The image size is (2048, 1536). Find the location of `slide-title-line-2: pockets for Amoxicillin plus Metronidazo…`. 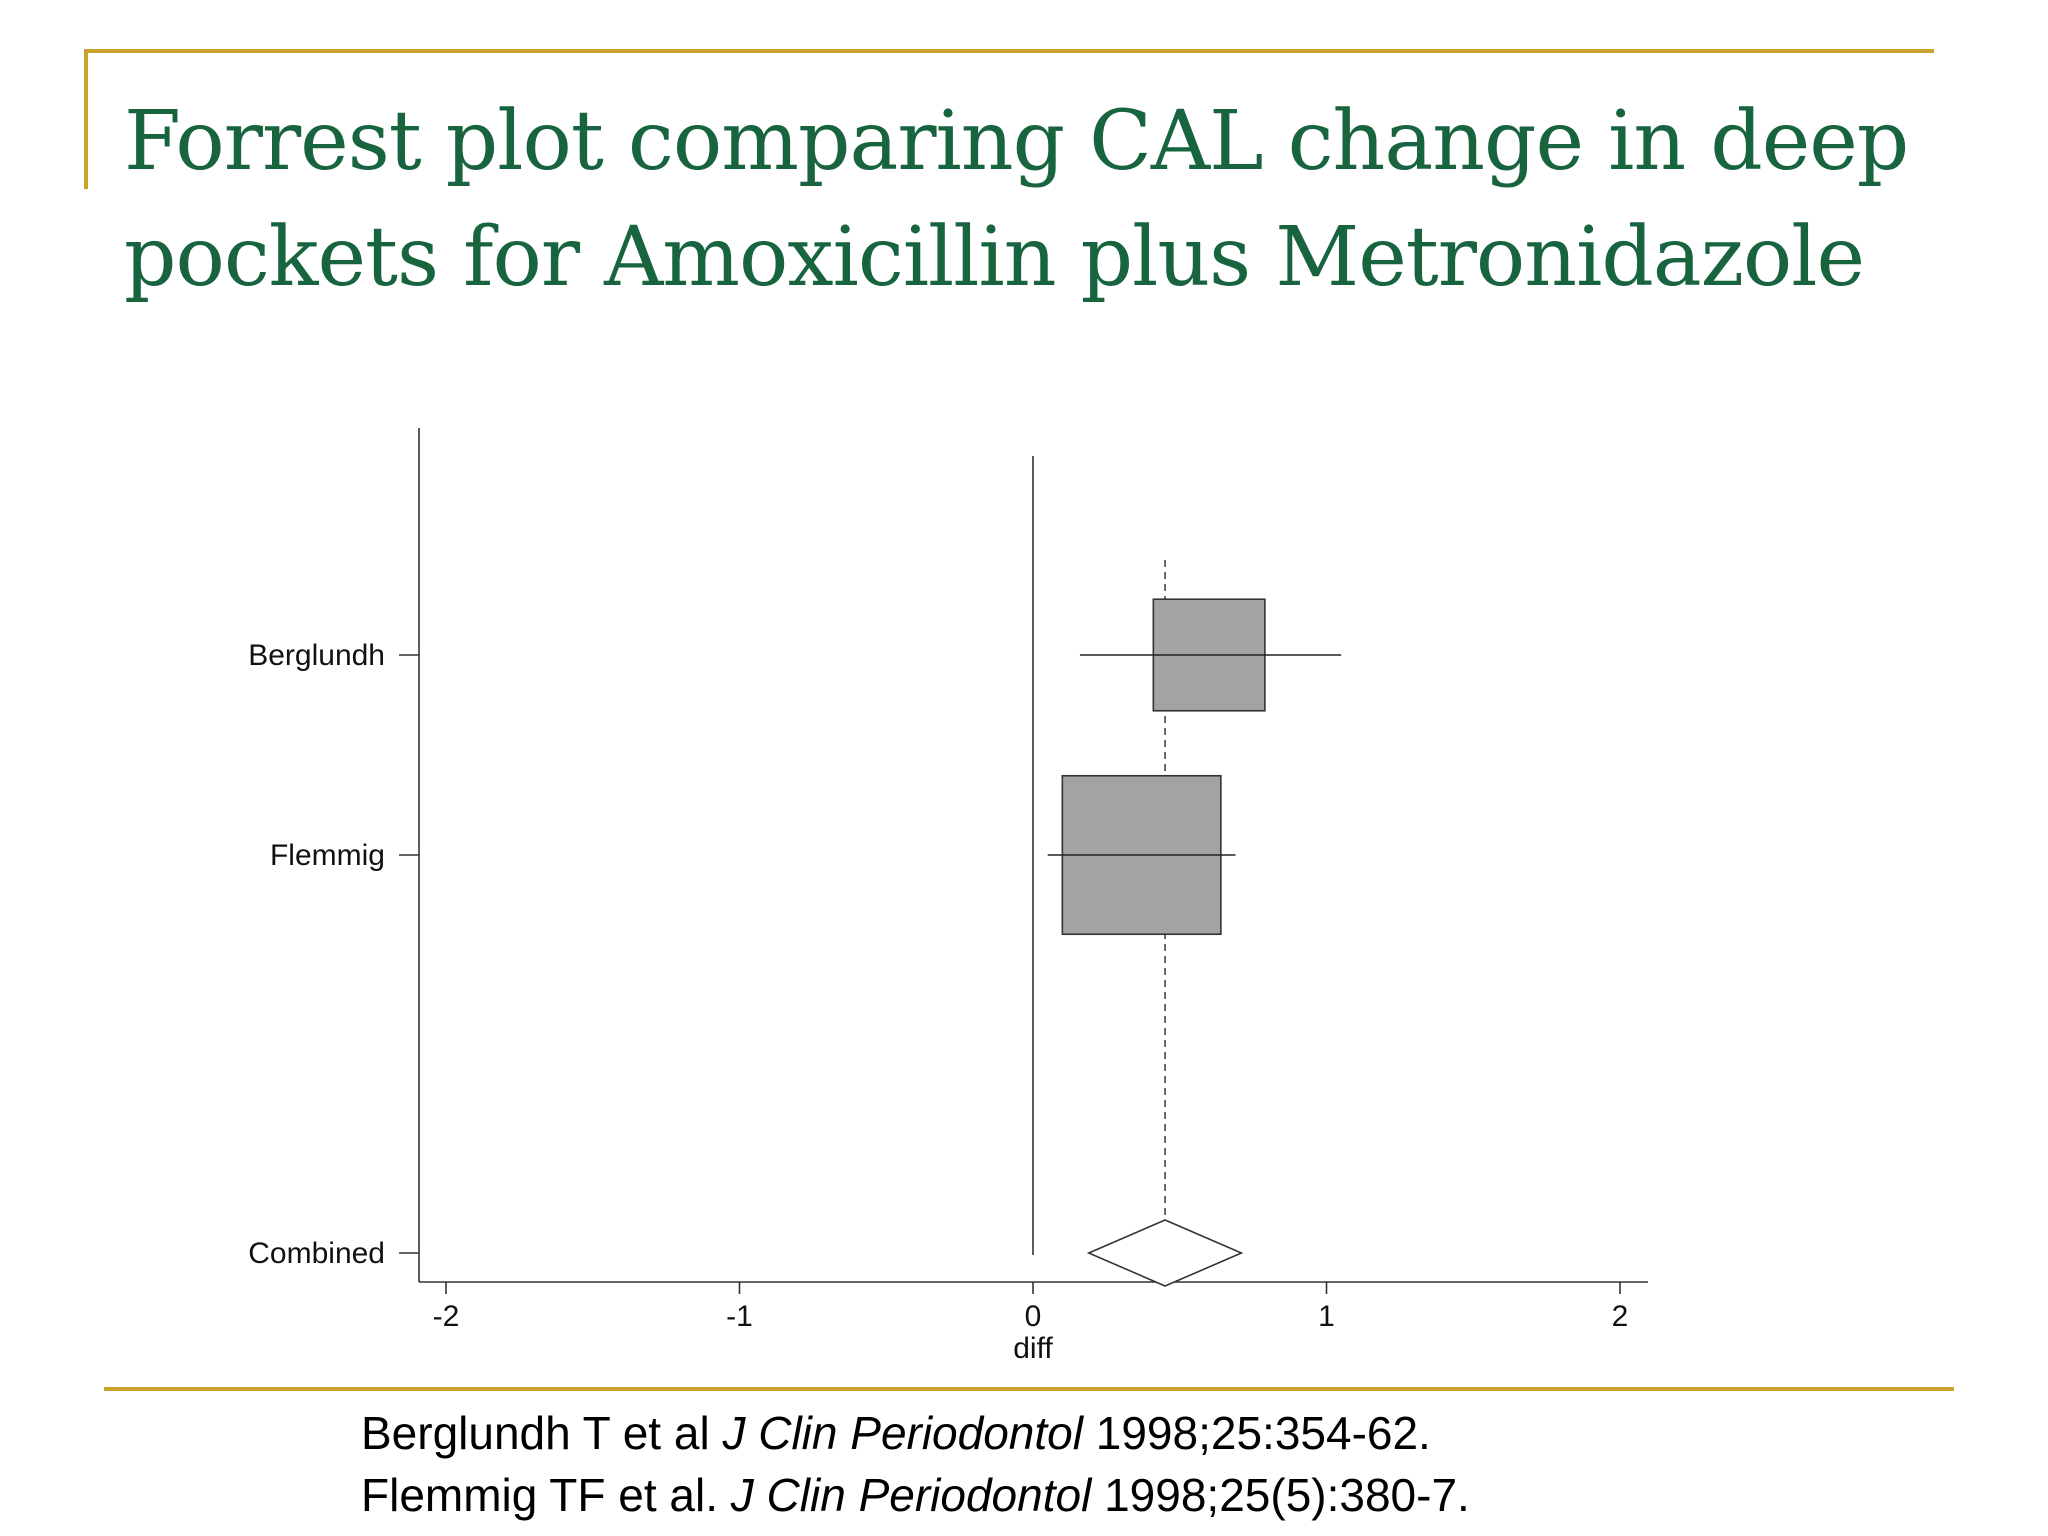

slide-title-line-2: pockets for Amoxicillin plus Metronidazo… is located at coordinates (994, 257).